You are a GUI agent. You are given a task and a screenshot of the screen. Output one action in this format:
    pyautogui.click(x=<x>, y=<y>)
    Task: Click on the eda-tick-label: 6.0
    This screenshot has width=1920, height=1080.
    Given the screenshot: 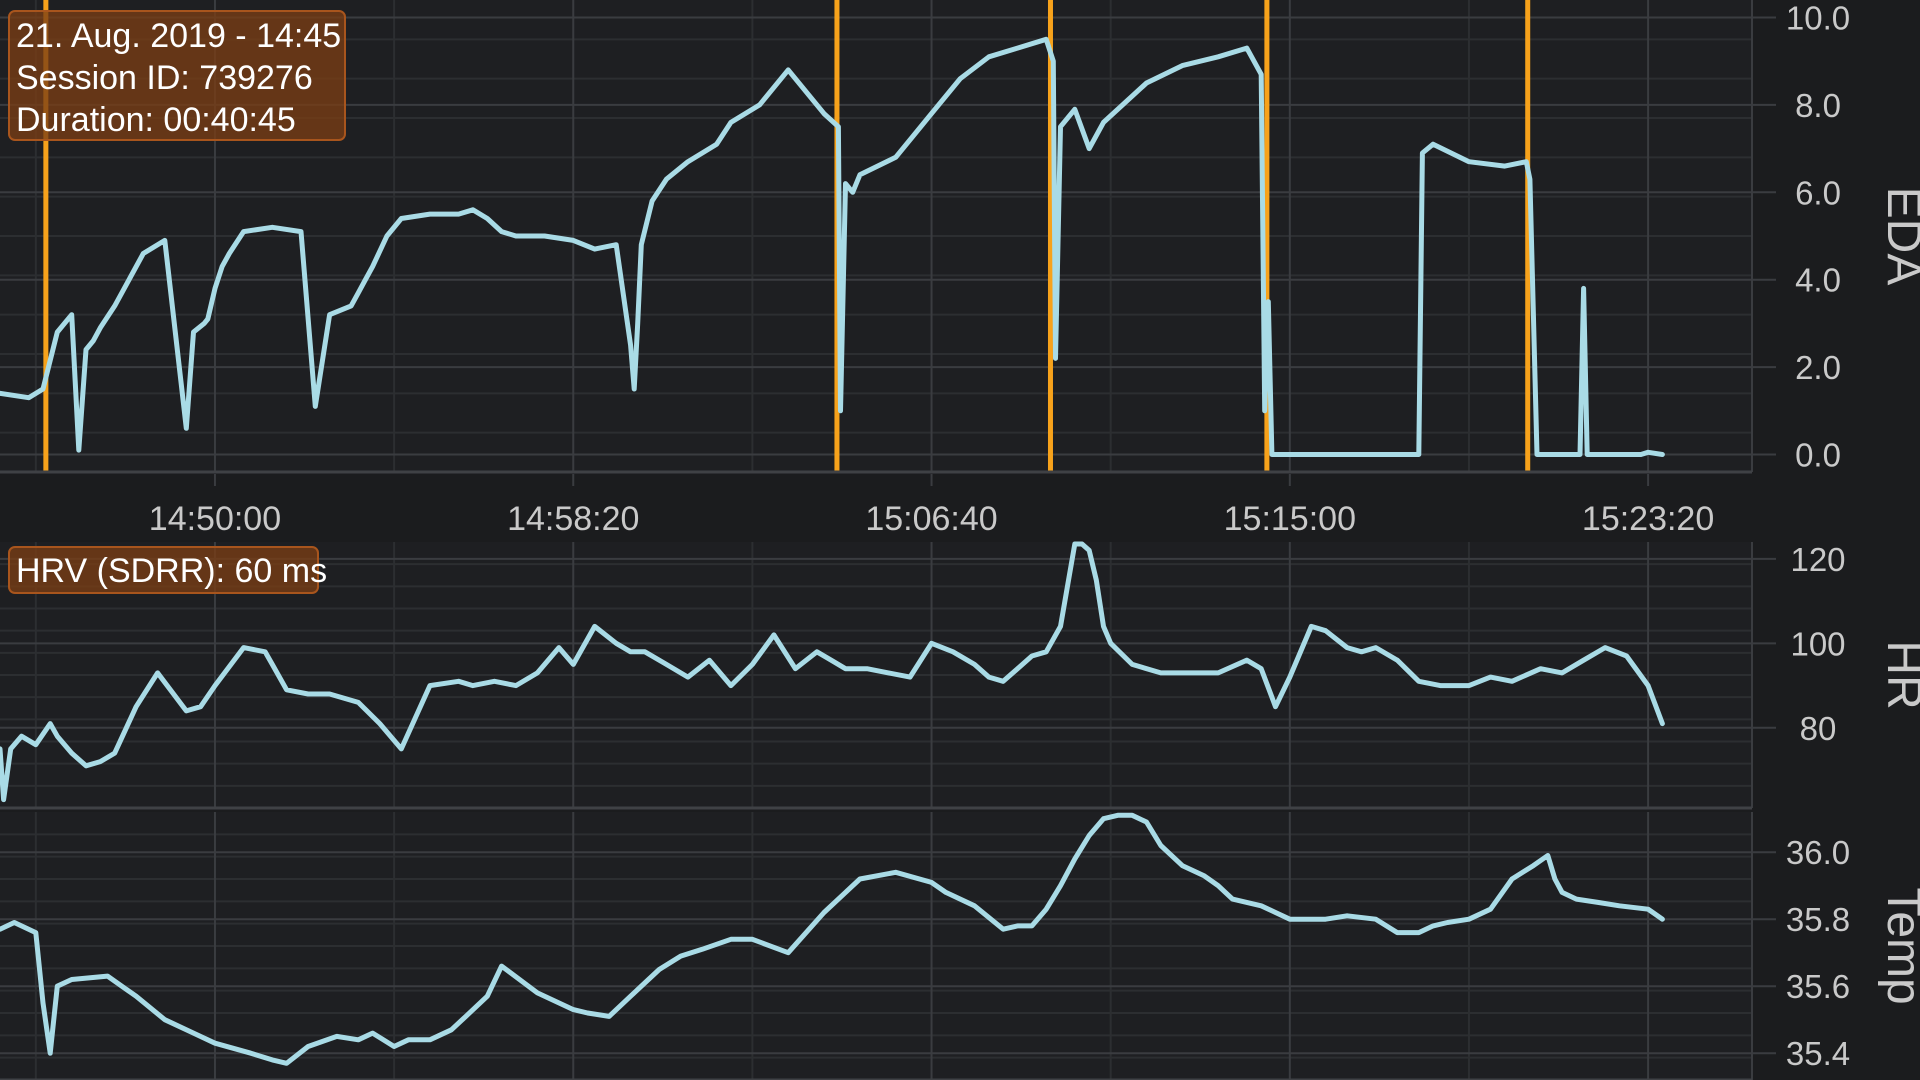 What is the action you would take?
    pyautogui.click(x=1818, y=192)
    